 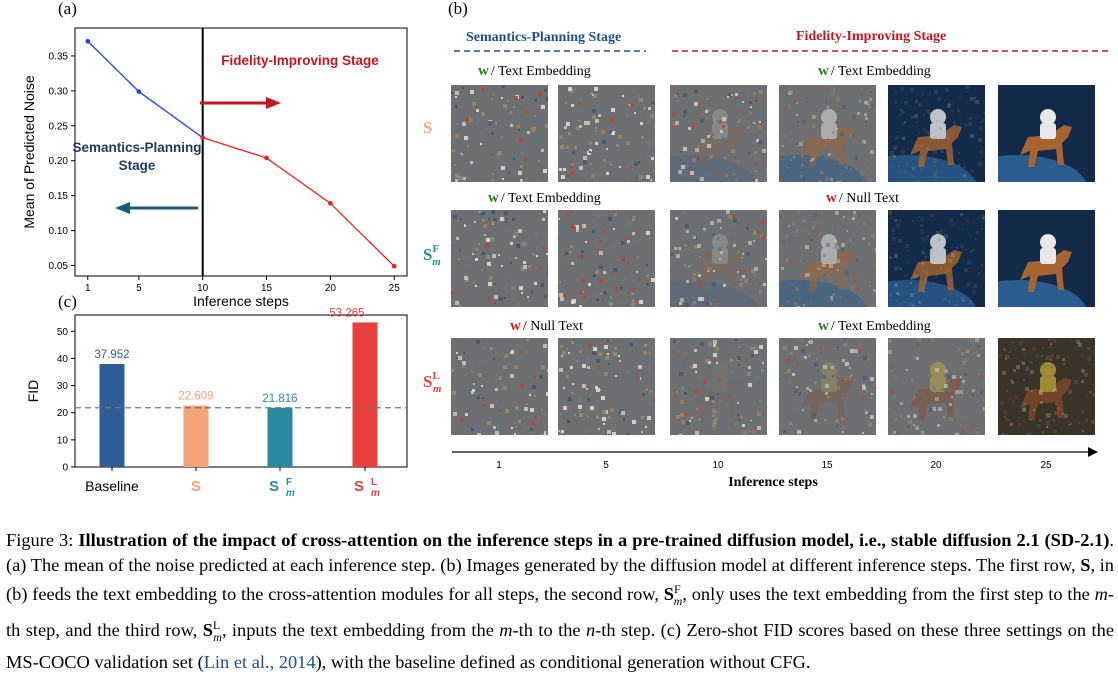 I want to click on x-tick-label-sup: L, so click(x=374, y=482).